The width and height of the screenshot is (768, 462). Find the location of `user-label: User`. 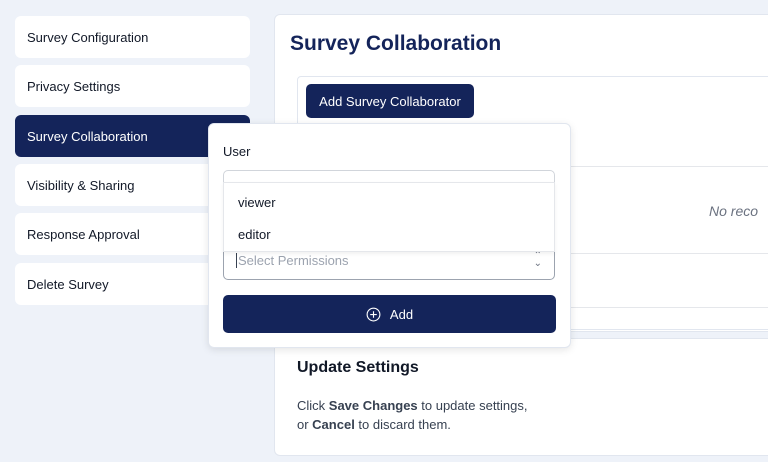

user-label: User is located at coordinates (237, 151).